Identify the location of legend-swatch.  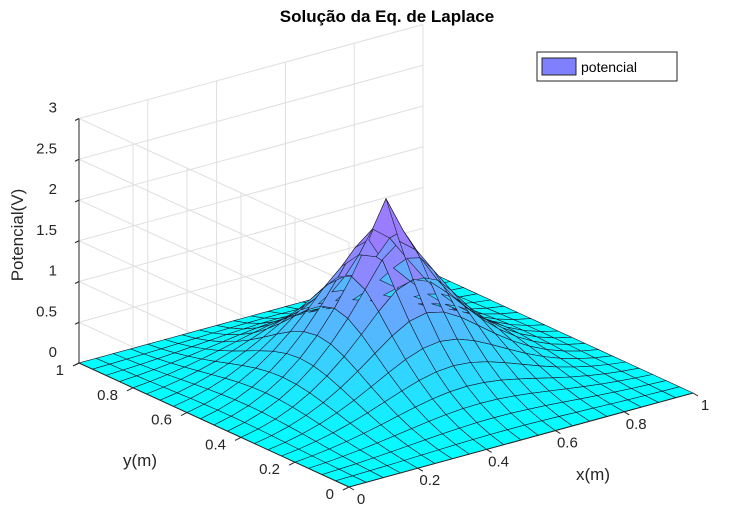
(559, 66).